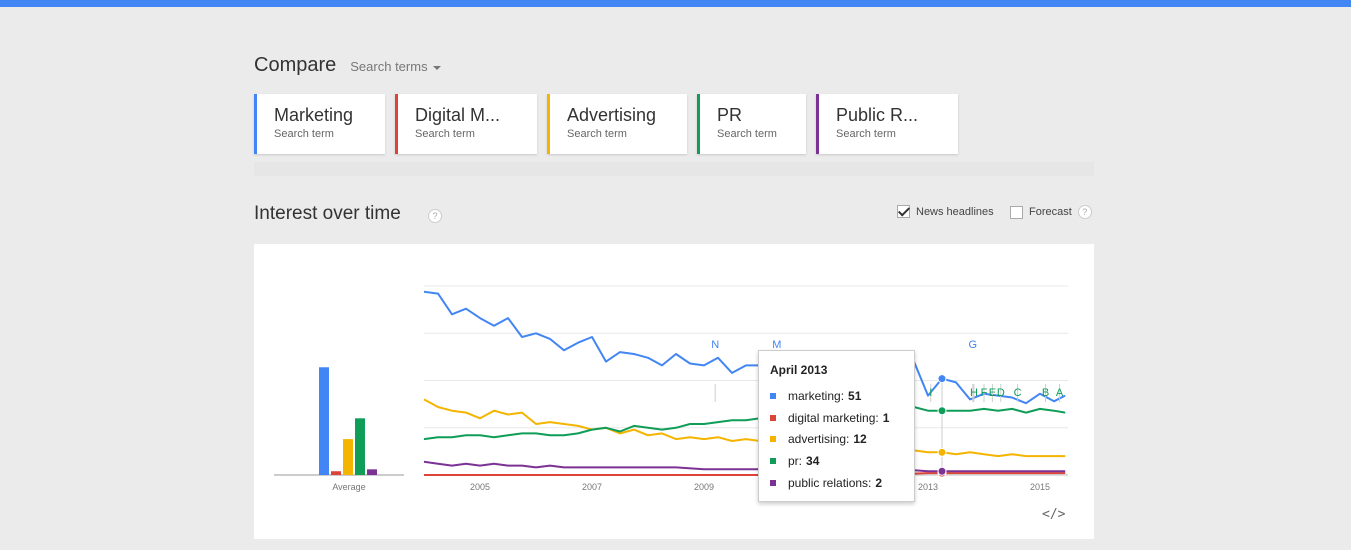  What do you see at coordinates (776, 345) in the screenshot?
I see `annotation-label: M` at bounding box center [776, 345].